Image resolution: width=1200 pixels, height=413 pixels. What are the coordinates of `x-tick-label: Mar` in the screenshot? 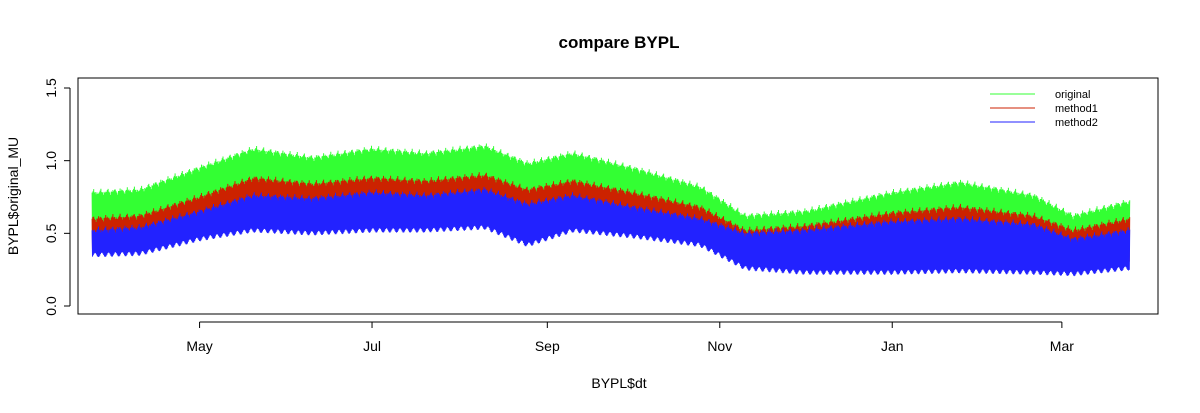 It's located at (1062, 346).